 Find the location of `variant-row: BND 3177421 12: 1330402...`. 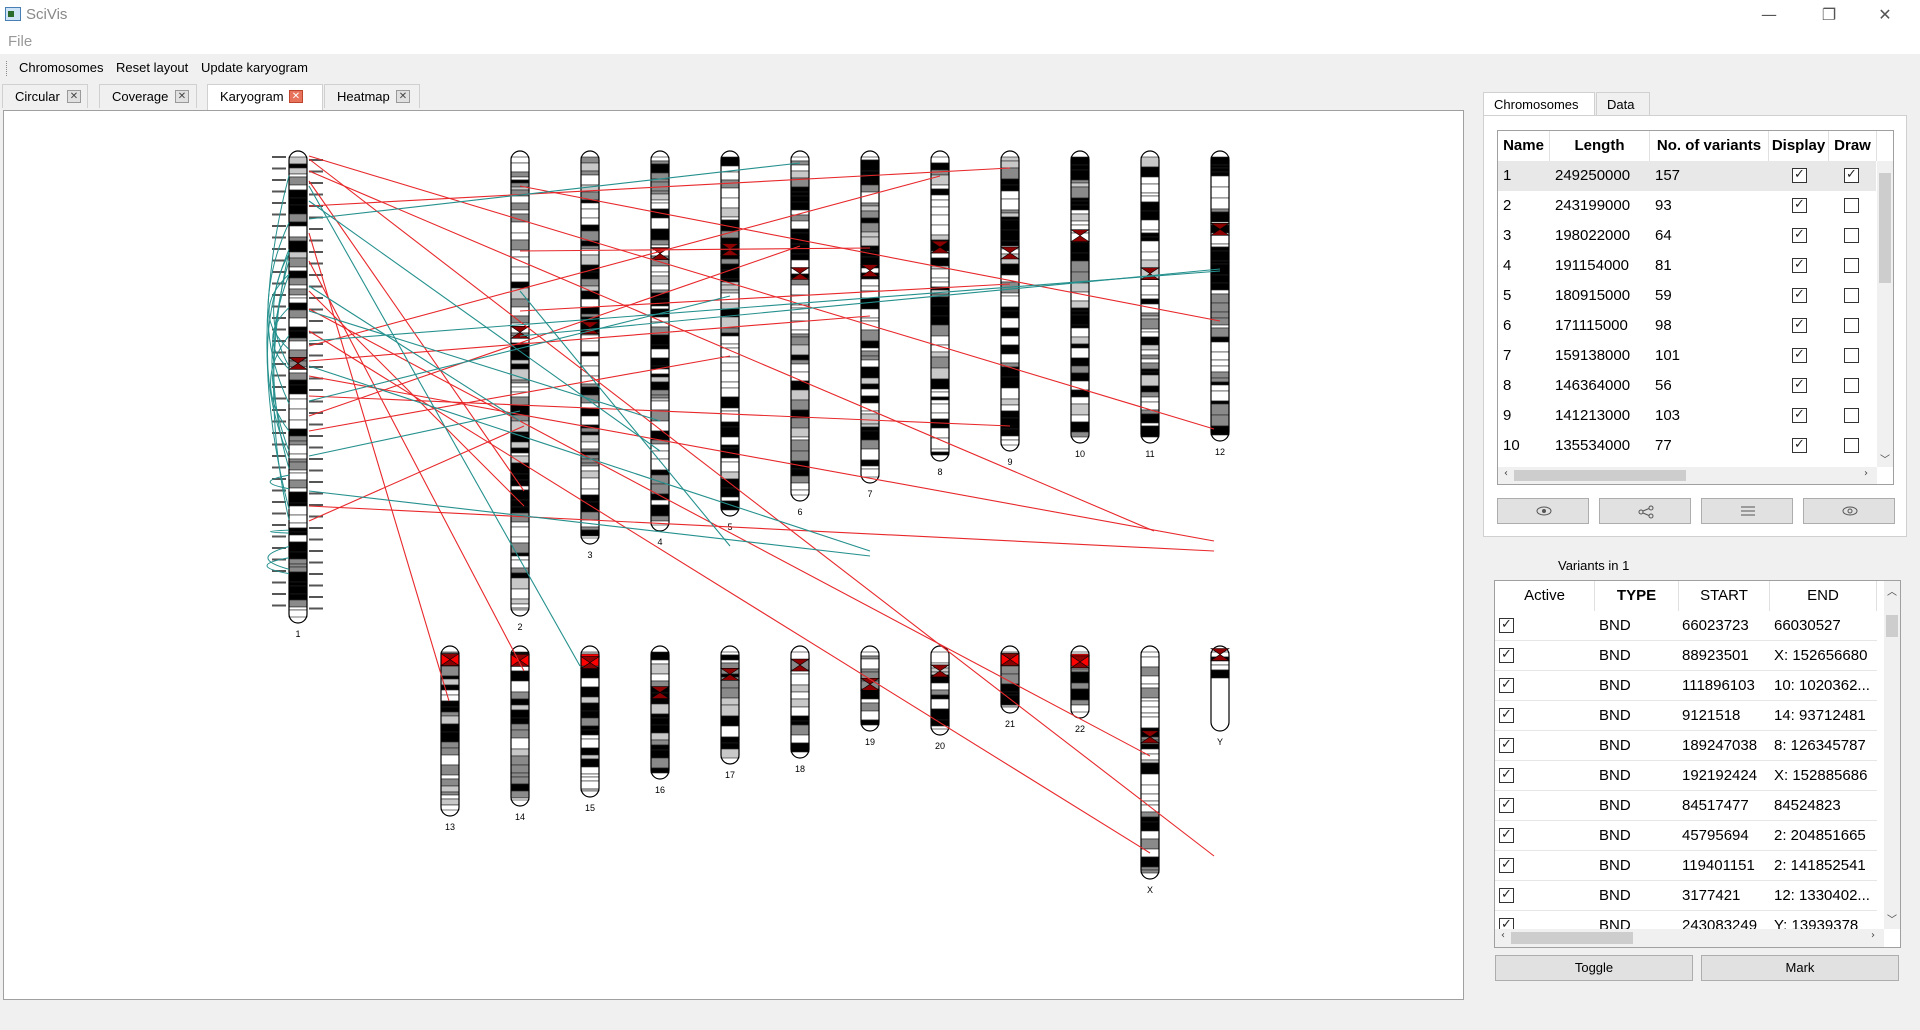

variant-row: BND 3177421 12: 1330402... is located at coordinates (1686, 896).